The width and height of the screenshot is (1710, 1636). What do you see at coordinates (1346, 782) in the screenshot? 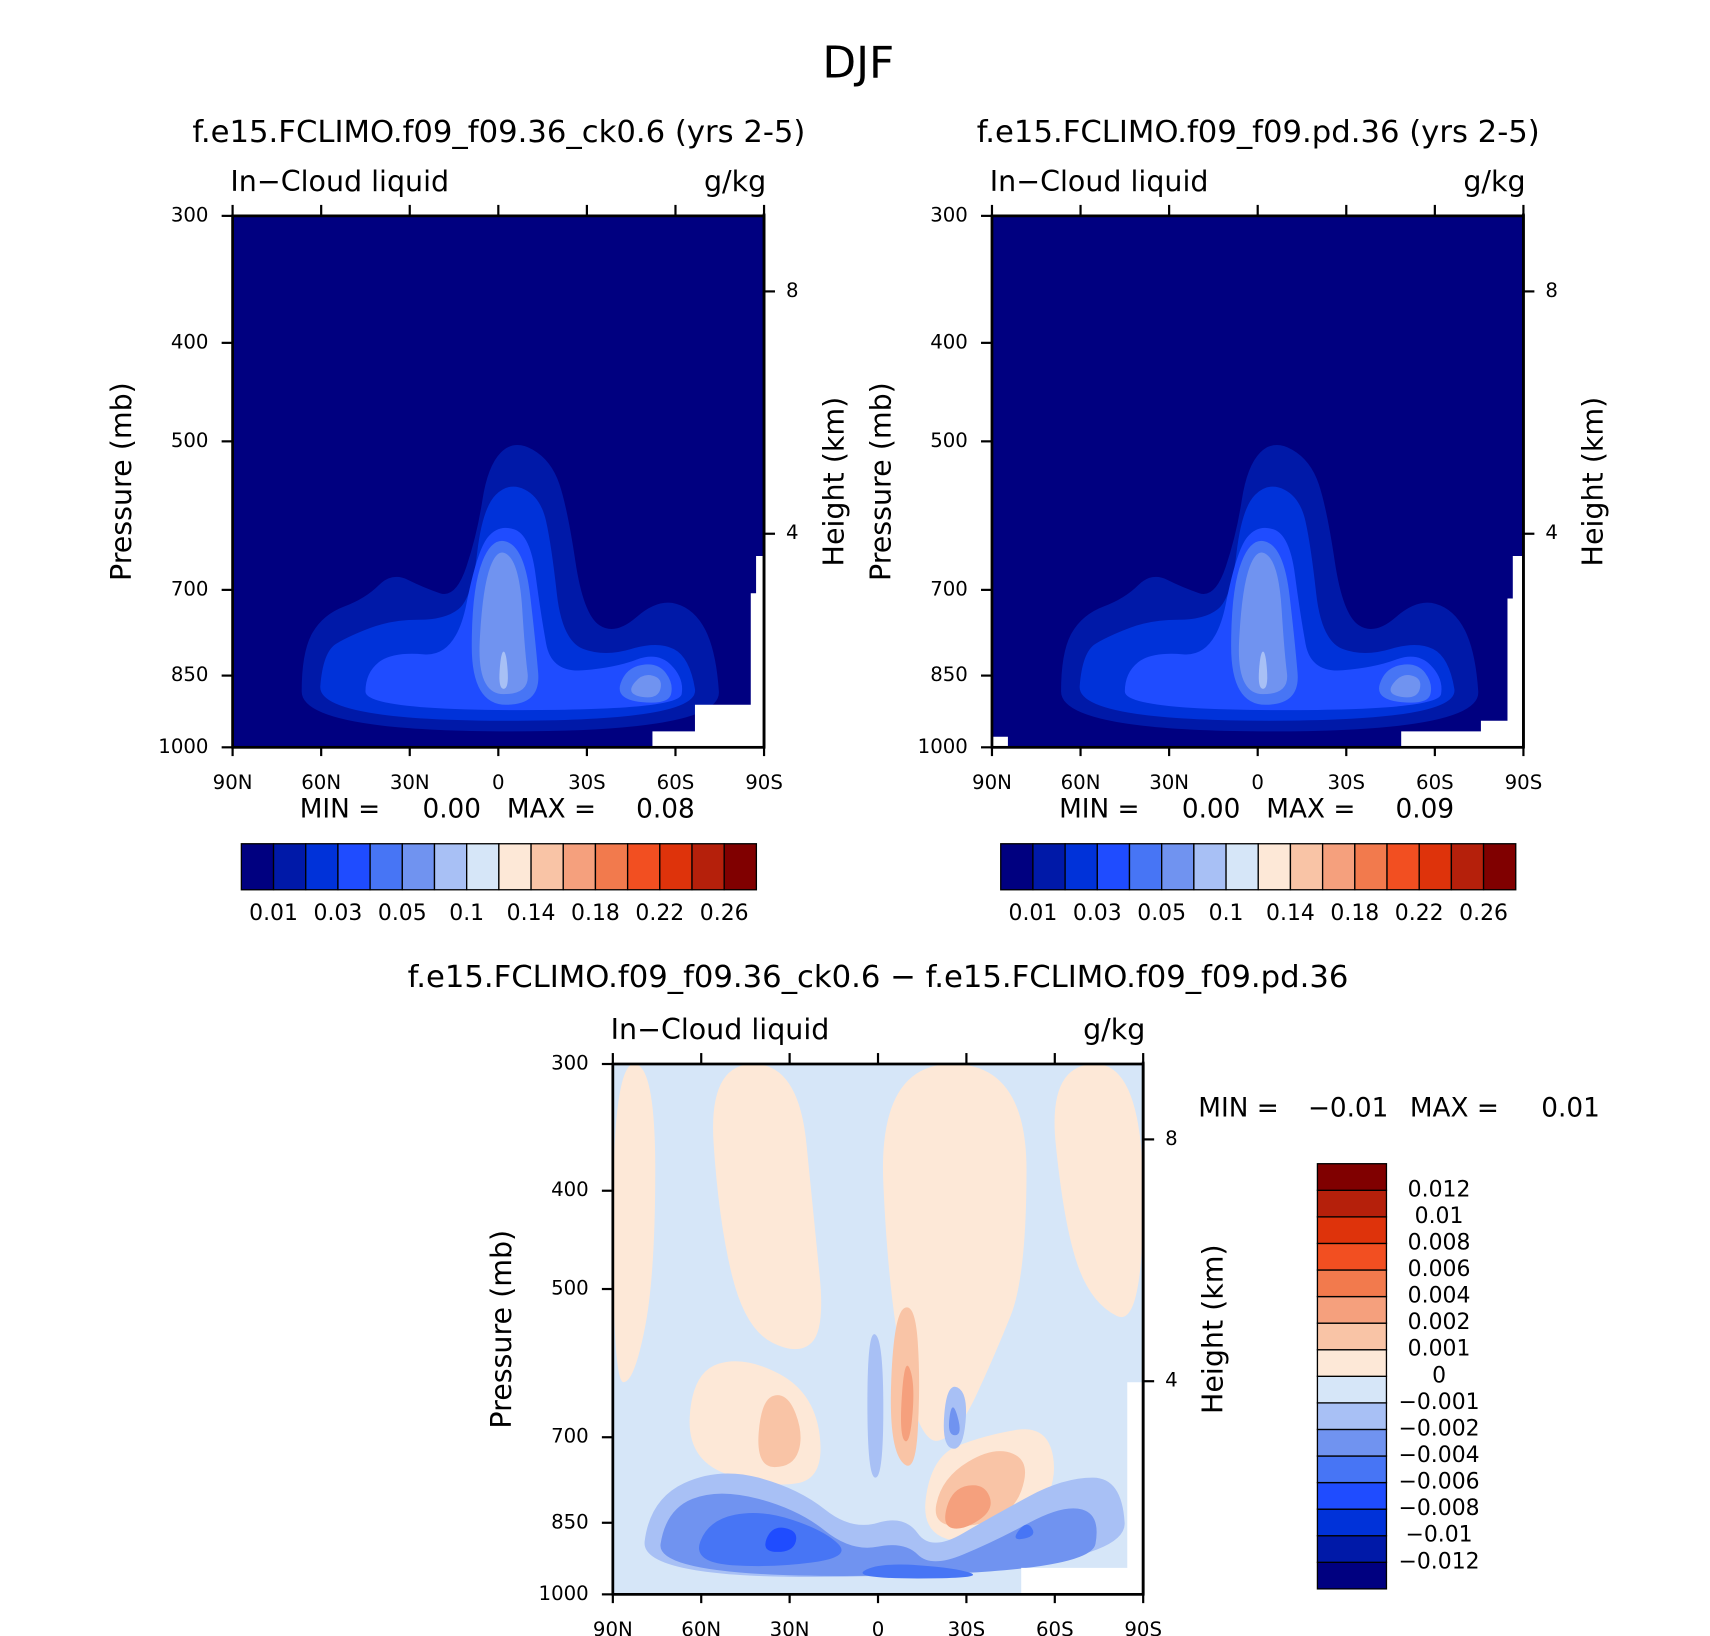
I see `x-tick-label: 30S` at bounding box center [1346, 782].